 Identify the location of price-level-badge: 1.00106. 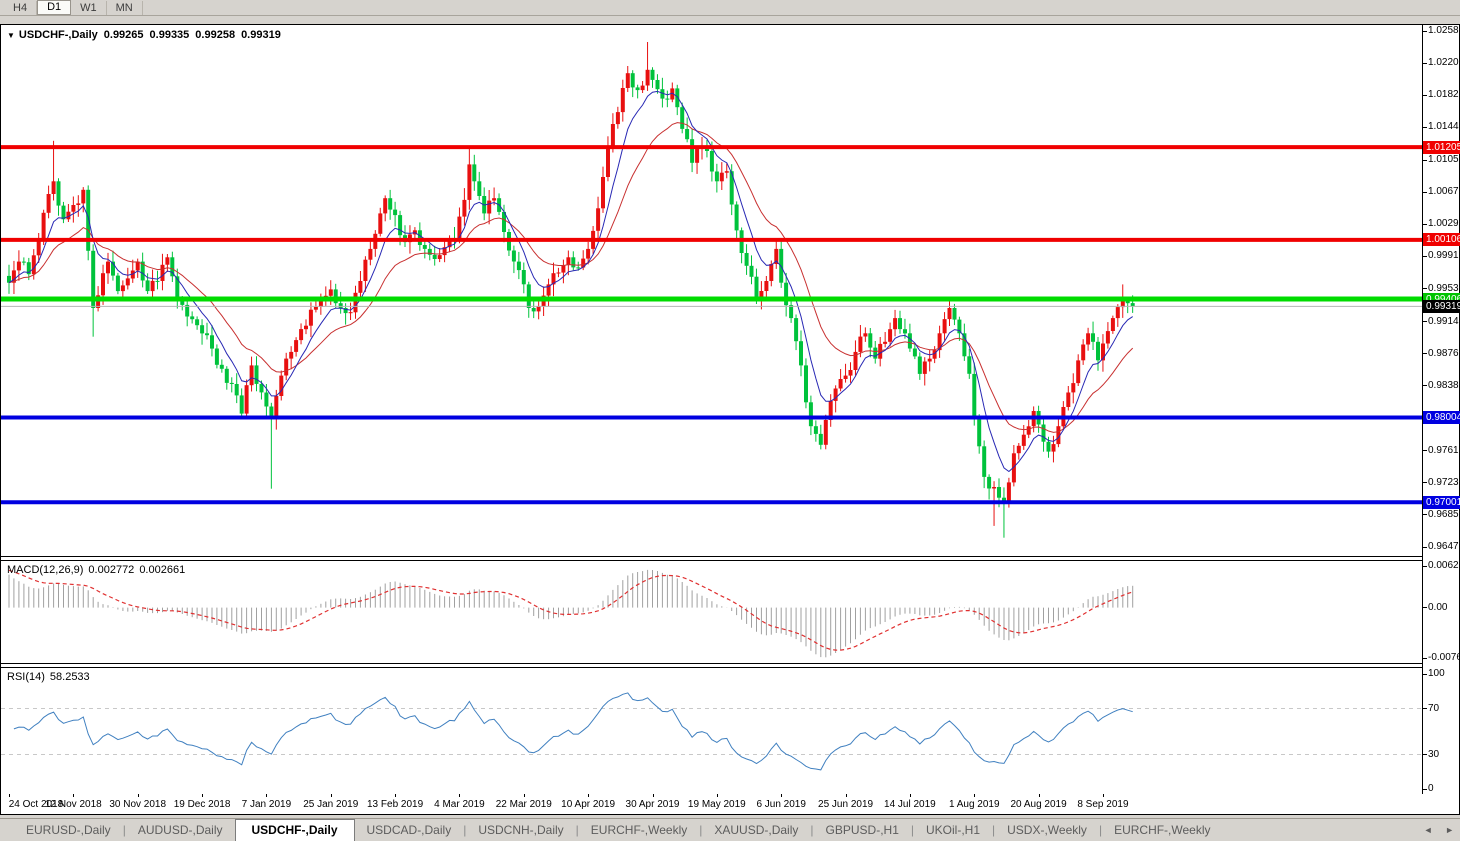
(1441, 240).